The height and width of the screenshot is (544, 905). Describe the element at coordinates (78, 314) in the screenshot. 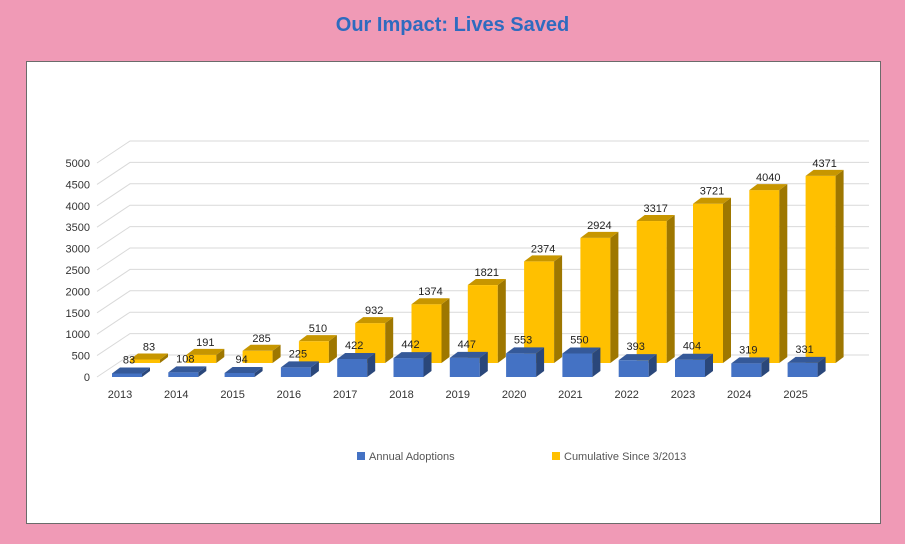

I see `y-tick-label: 1500` at that location.